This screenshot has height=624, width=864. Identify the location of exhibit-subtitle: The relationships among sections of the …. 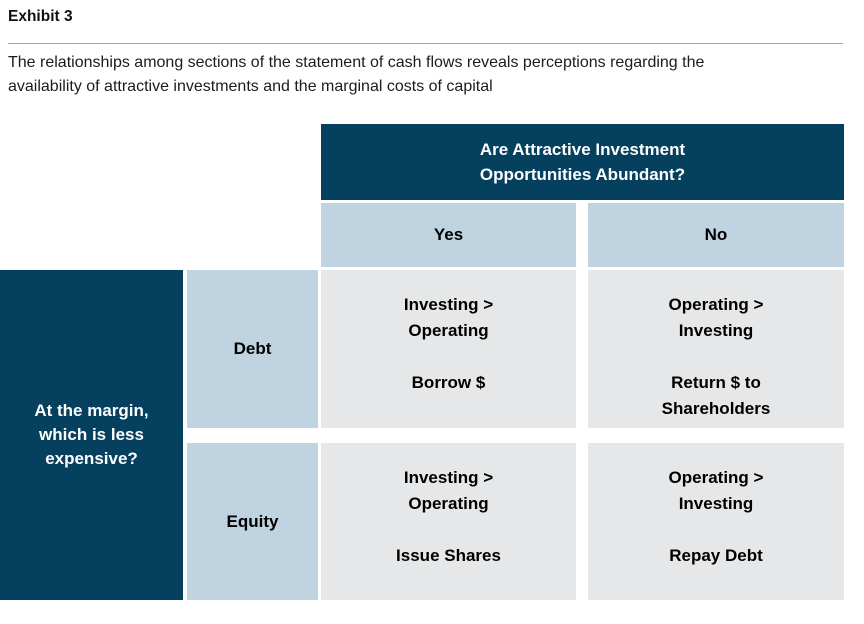
(432, 75).